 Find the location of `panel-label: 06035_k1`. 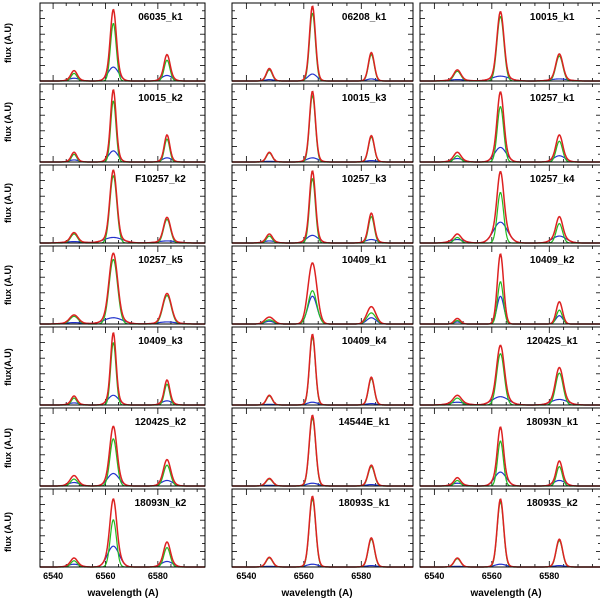

panel-label: 06035_k1 is located at coordinates (160, 17).